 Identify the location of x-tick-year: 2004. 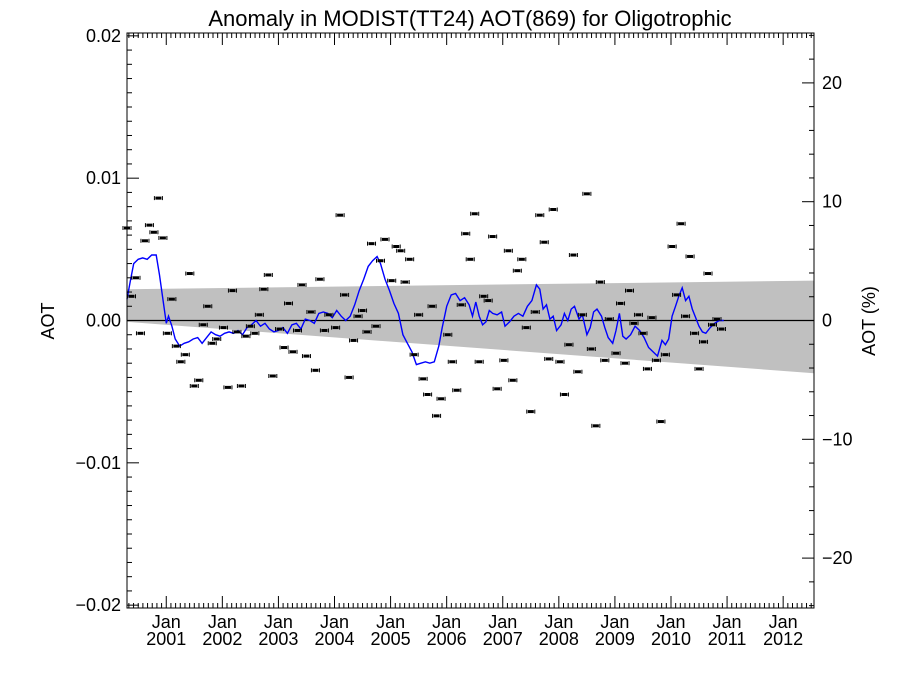
(334, 639).